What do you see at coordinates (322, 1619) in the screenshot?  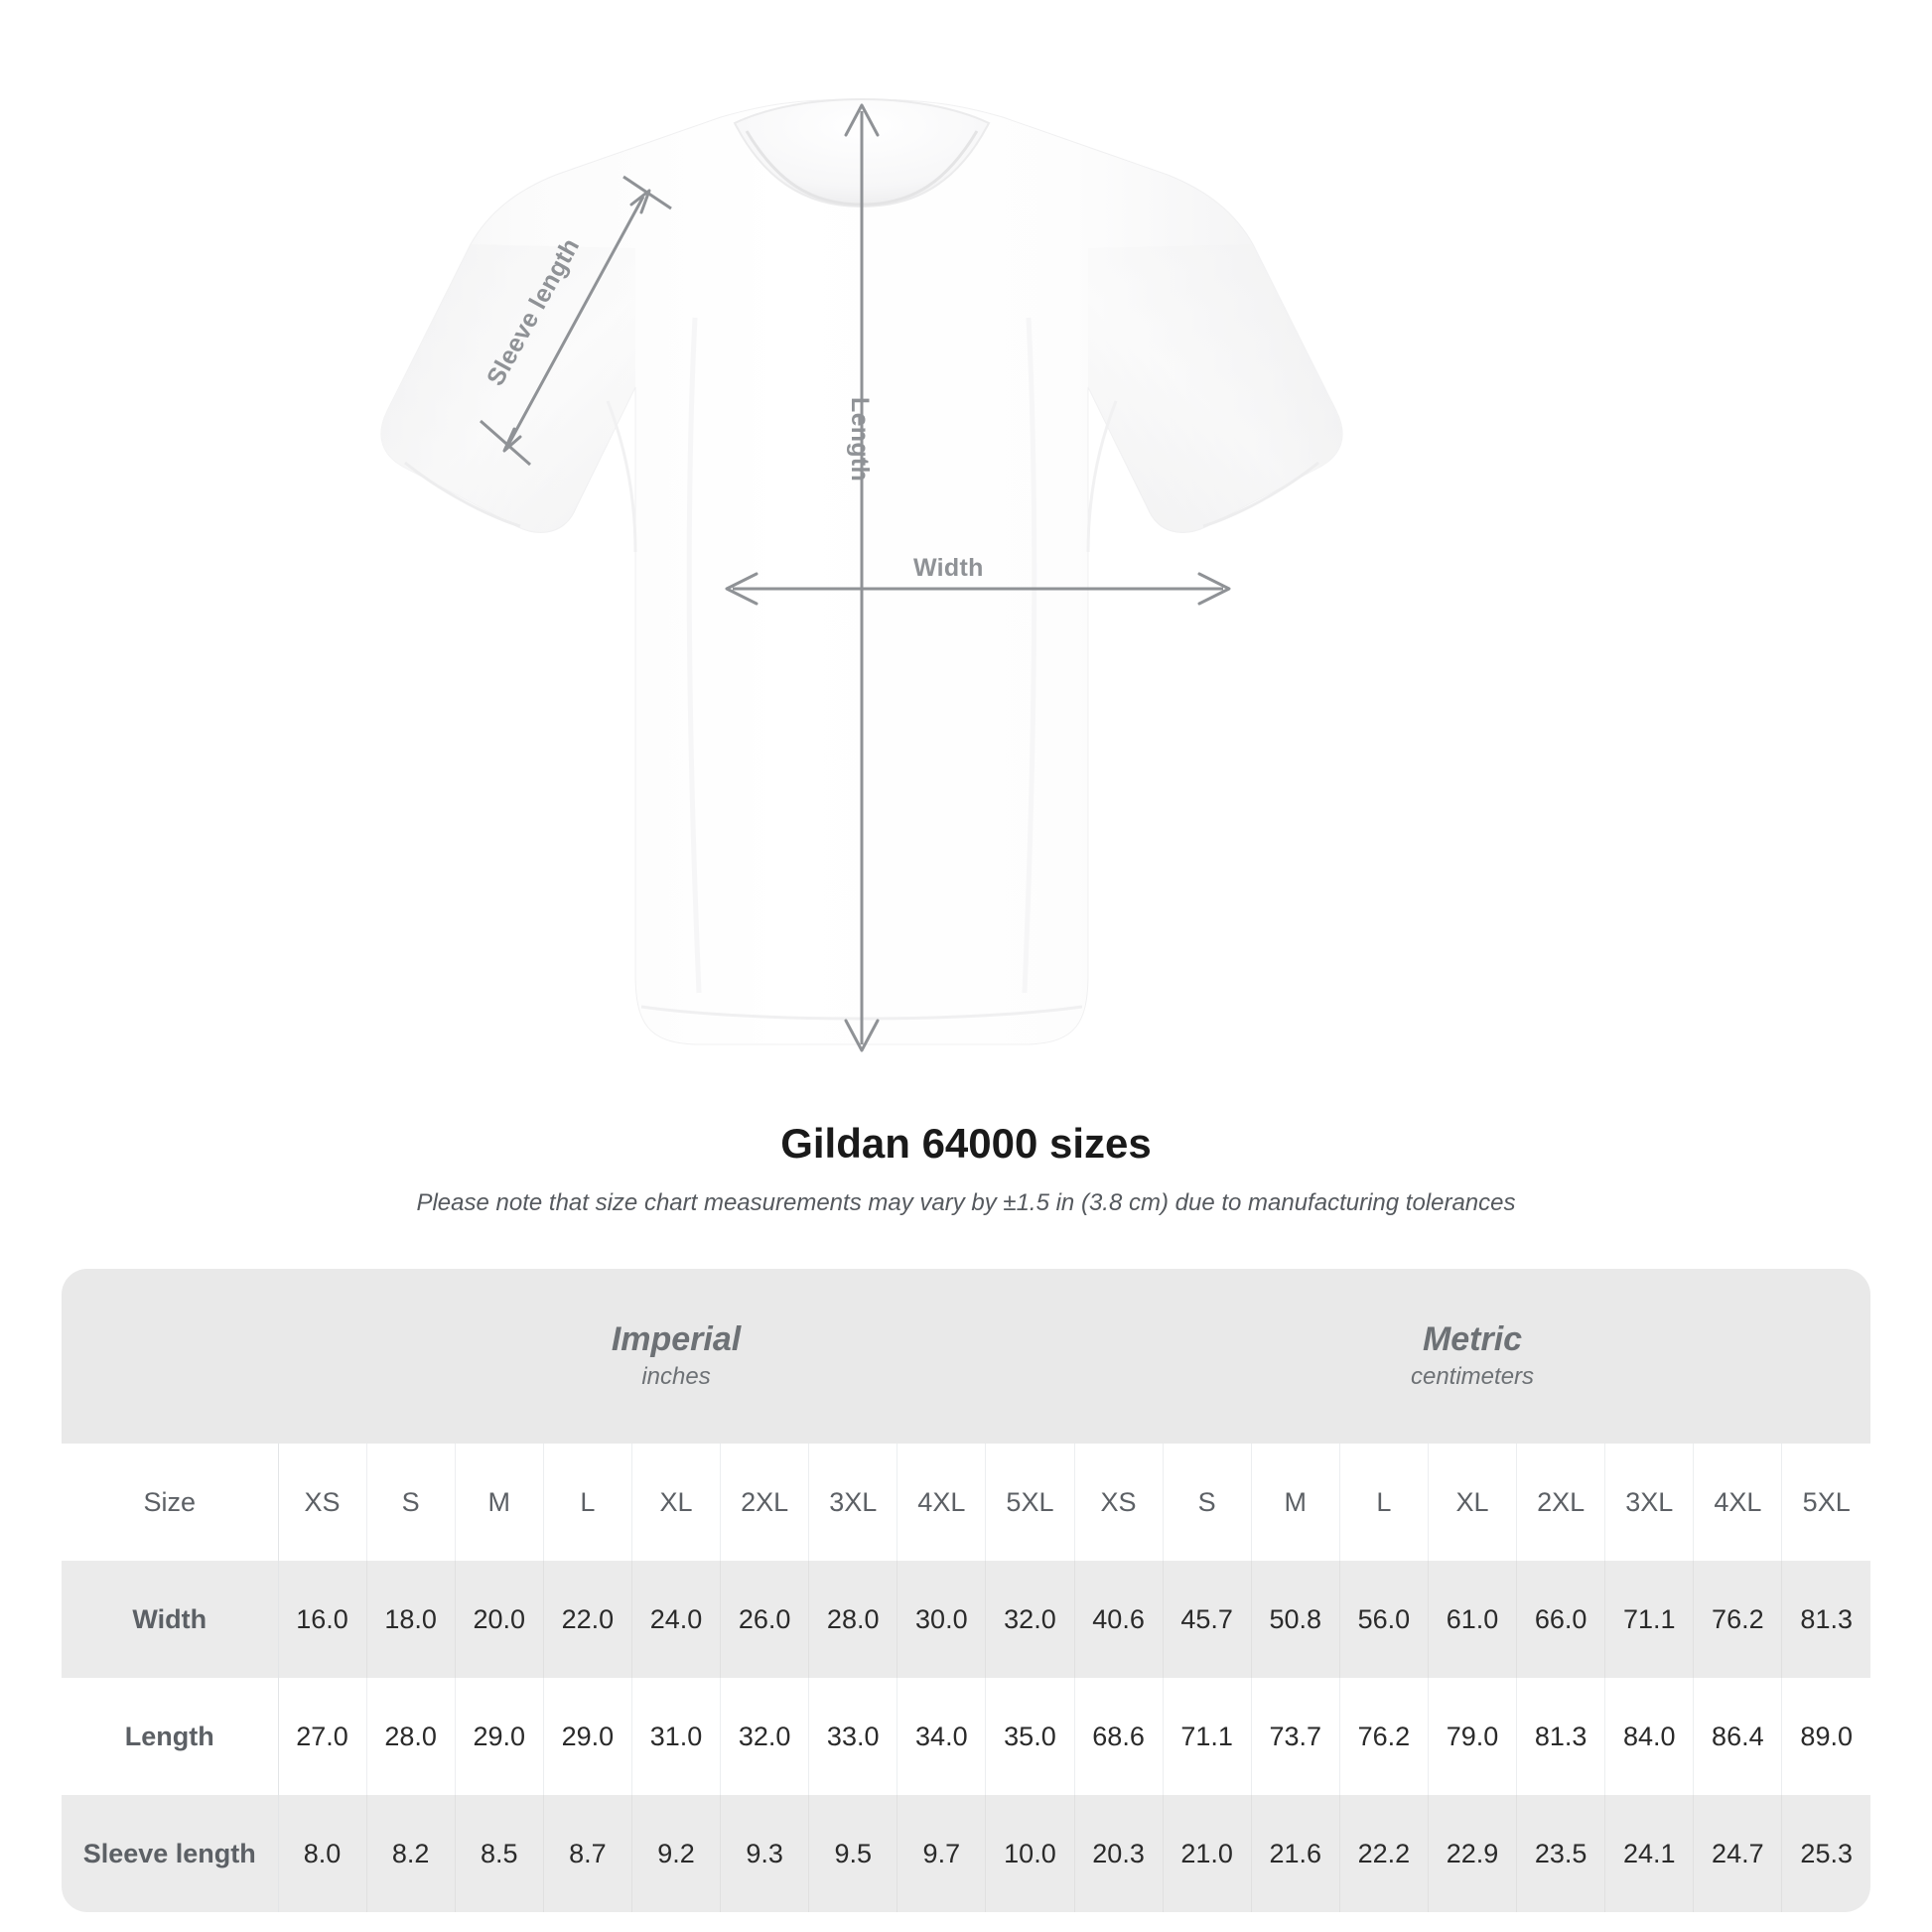 I see `measurement-cell: 16.0` at bounding box center [322, 1619].